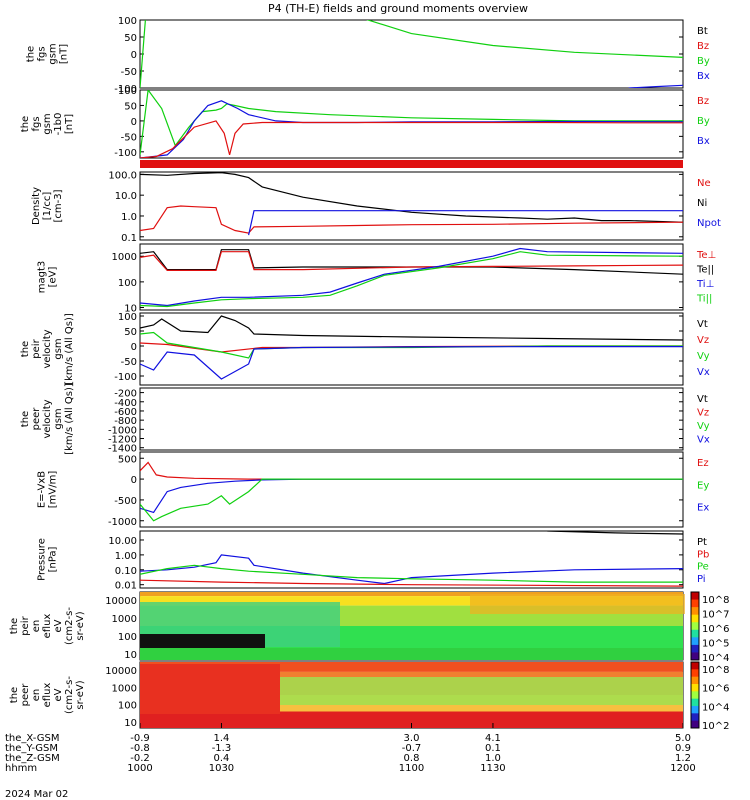 The image size is (750, 800). Describe the element at coordinates (493, 748) in the screenshot. I see `x-tick-label: 0.1` at that location.